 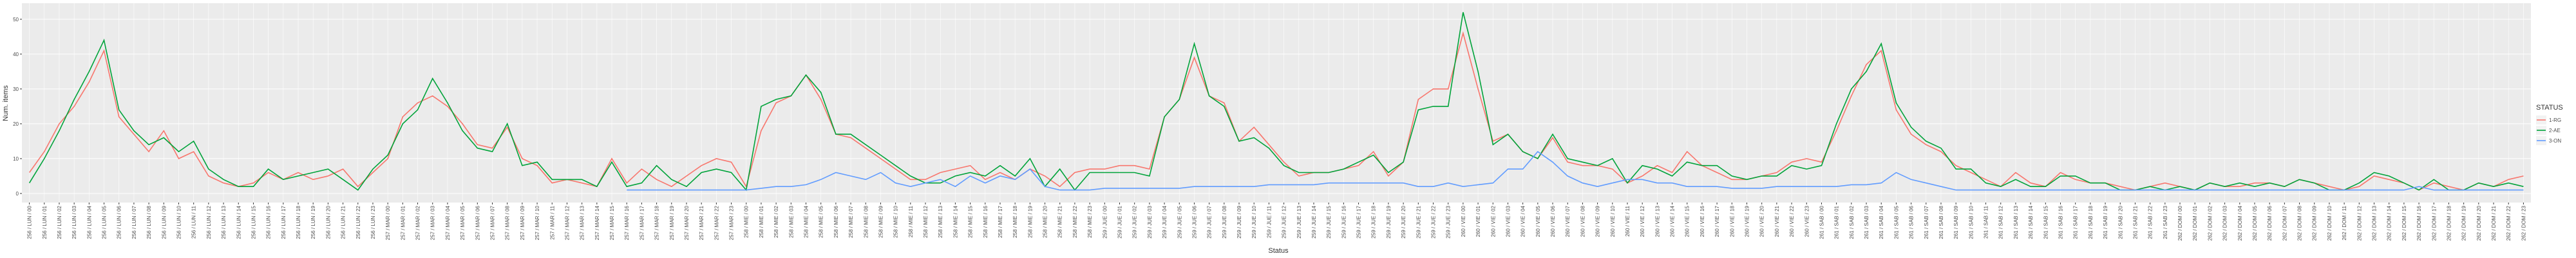 What do you see at coordinates (1075, 221) in the screenshot?
I see `x-tick-label: 258 / MIE / 22` at bounding box center [1075, 221].